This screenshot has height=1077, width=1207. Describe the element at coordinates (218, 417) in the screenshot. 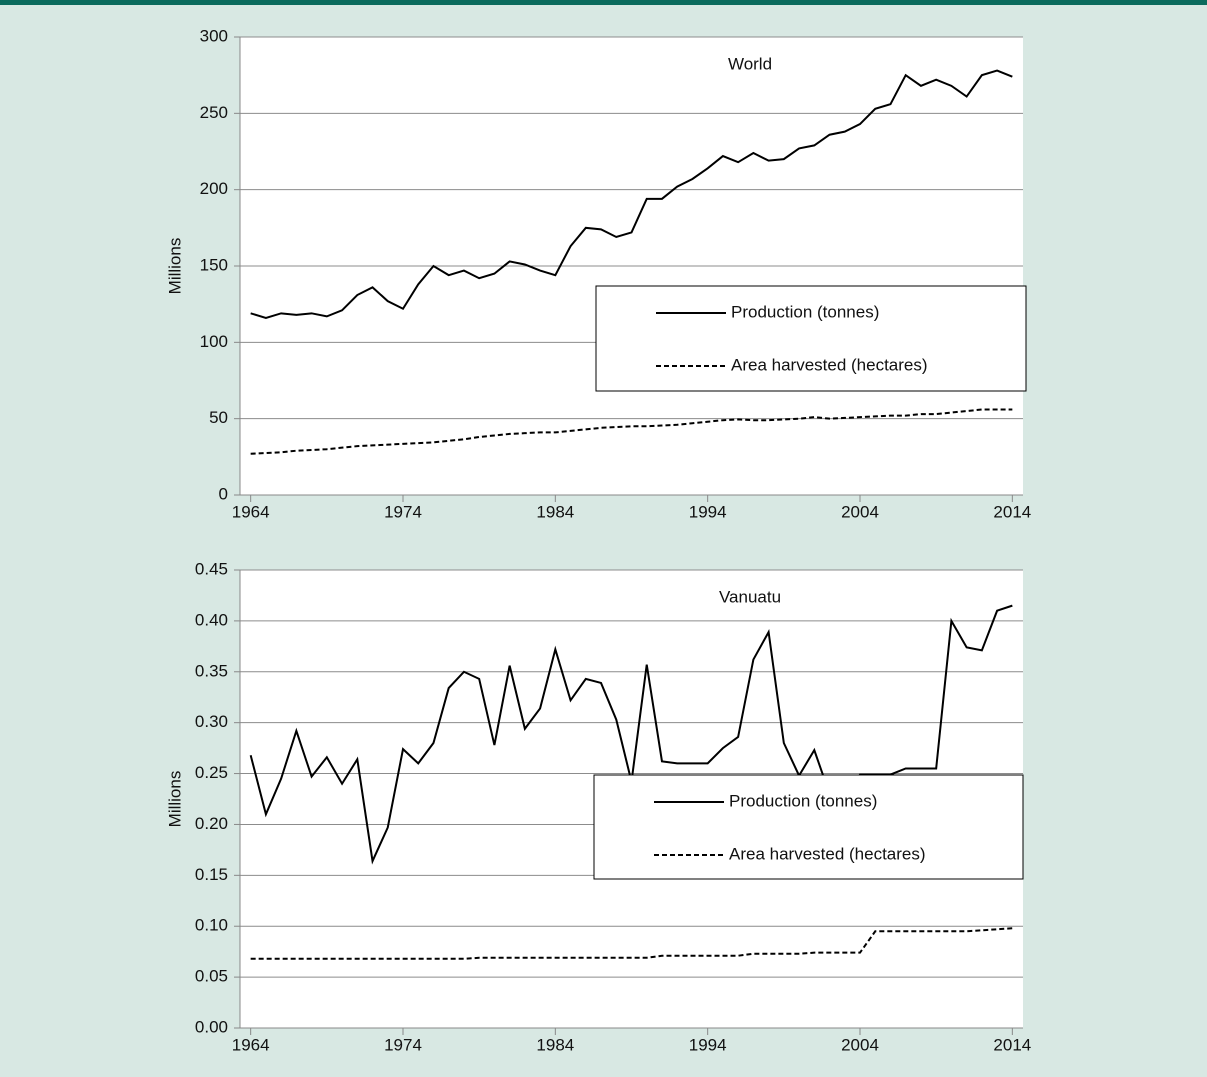

I see `y-tick-label: 50` at that location.